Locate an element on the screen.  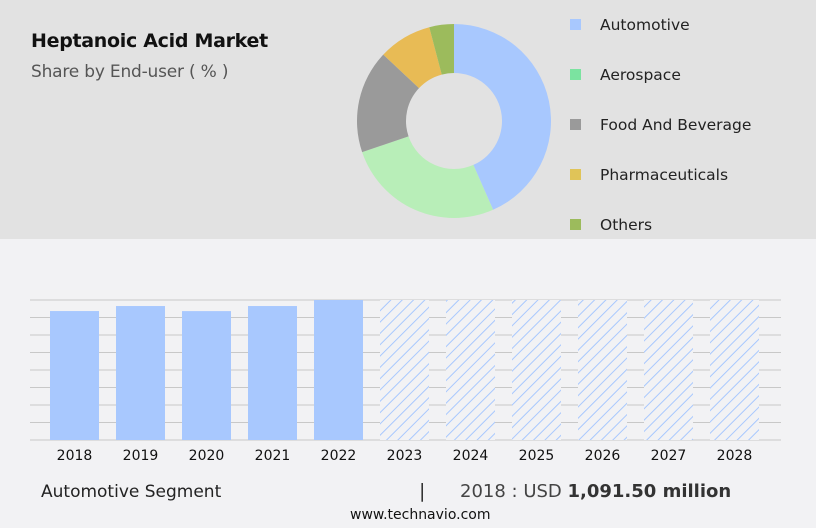
donut-slice-automotive is located at coordinates (502, 117).